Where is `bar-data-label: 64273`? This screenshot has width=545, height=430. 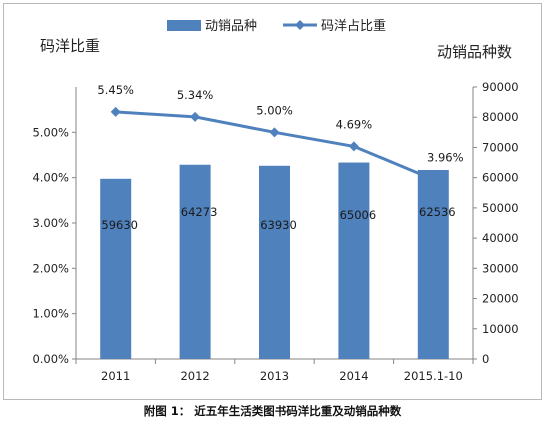
bar-data-label: 64273 is located at coordinates (199, 212).